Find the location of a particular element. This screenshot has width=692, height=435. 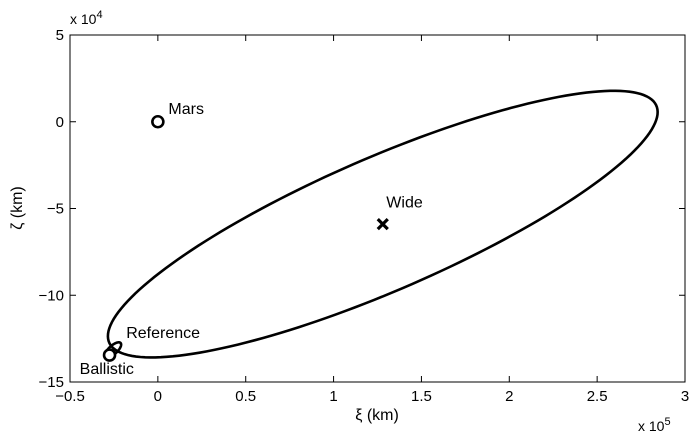

y-tick-label: −15 is located at coordinates (51, 382).